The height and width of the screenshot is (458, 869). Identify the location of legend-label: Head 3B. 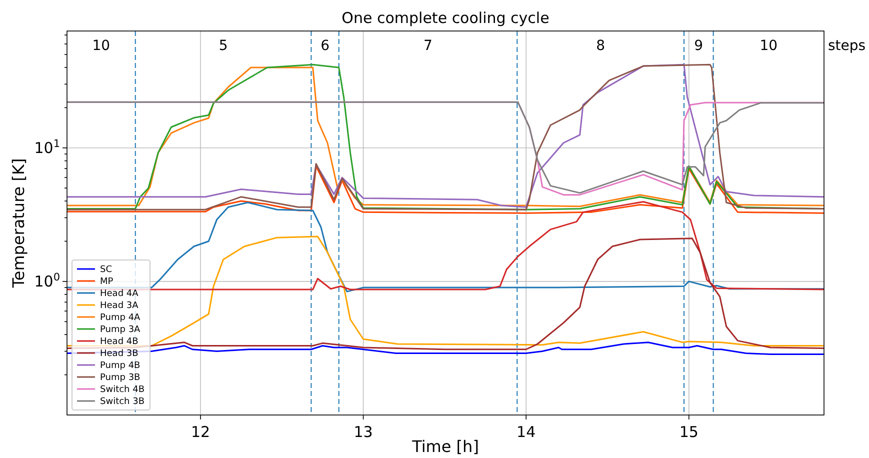
(119, 354).